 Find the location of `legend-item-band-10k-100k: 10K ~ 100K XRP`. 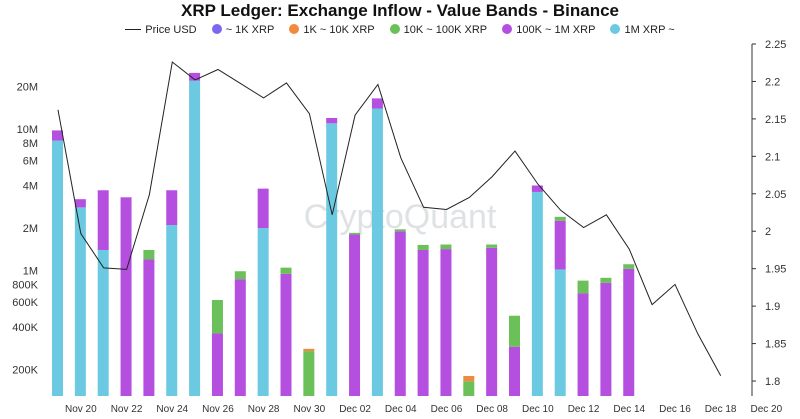

legend-item-band-10k-100k: 10K ~ 100K XRP is located at coordinates (438, 30).